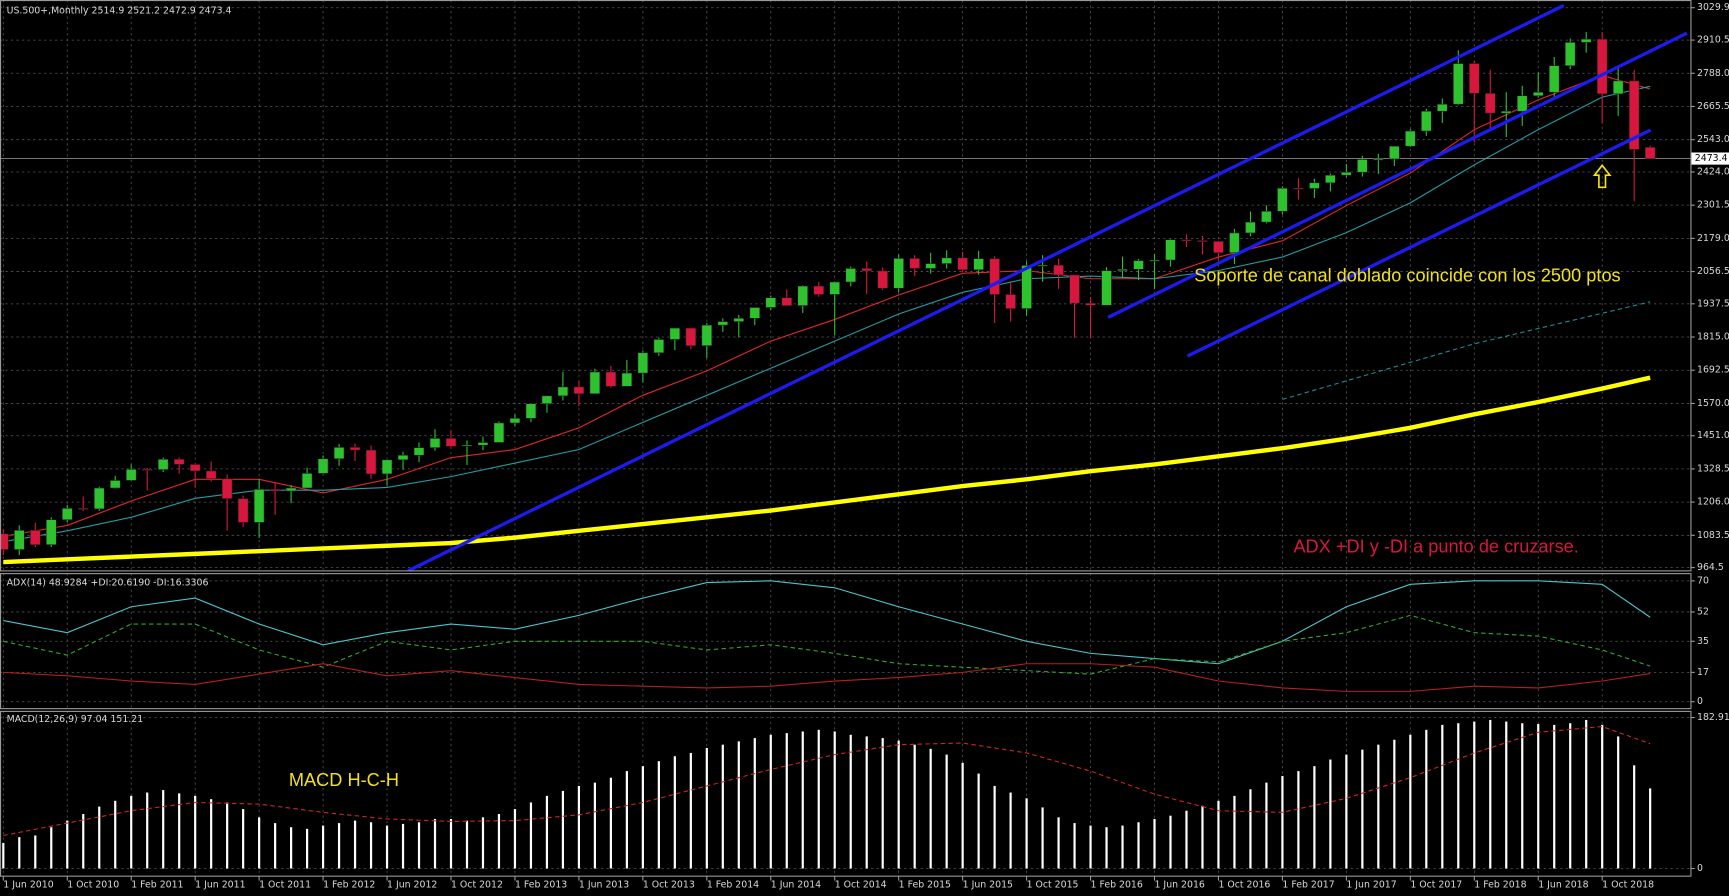 Image resolution: width=1729 pixels, height=896 pixels. Describe the element at coordinates (1713, 370) in the screenshot. I see `y-tick-label: 1692.5` at that location.